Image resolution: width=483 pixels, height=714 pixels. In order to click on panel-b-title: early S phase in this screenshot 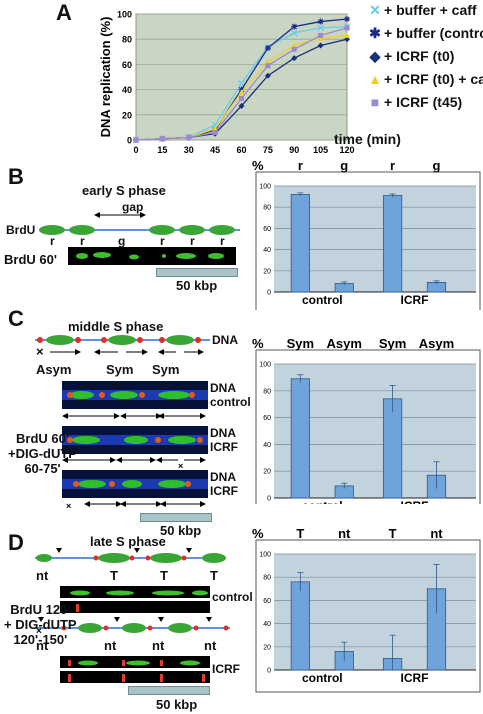, I will do `click(124, 190)`.